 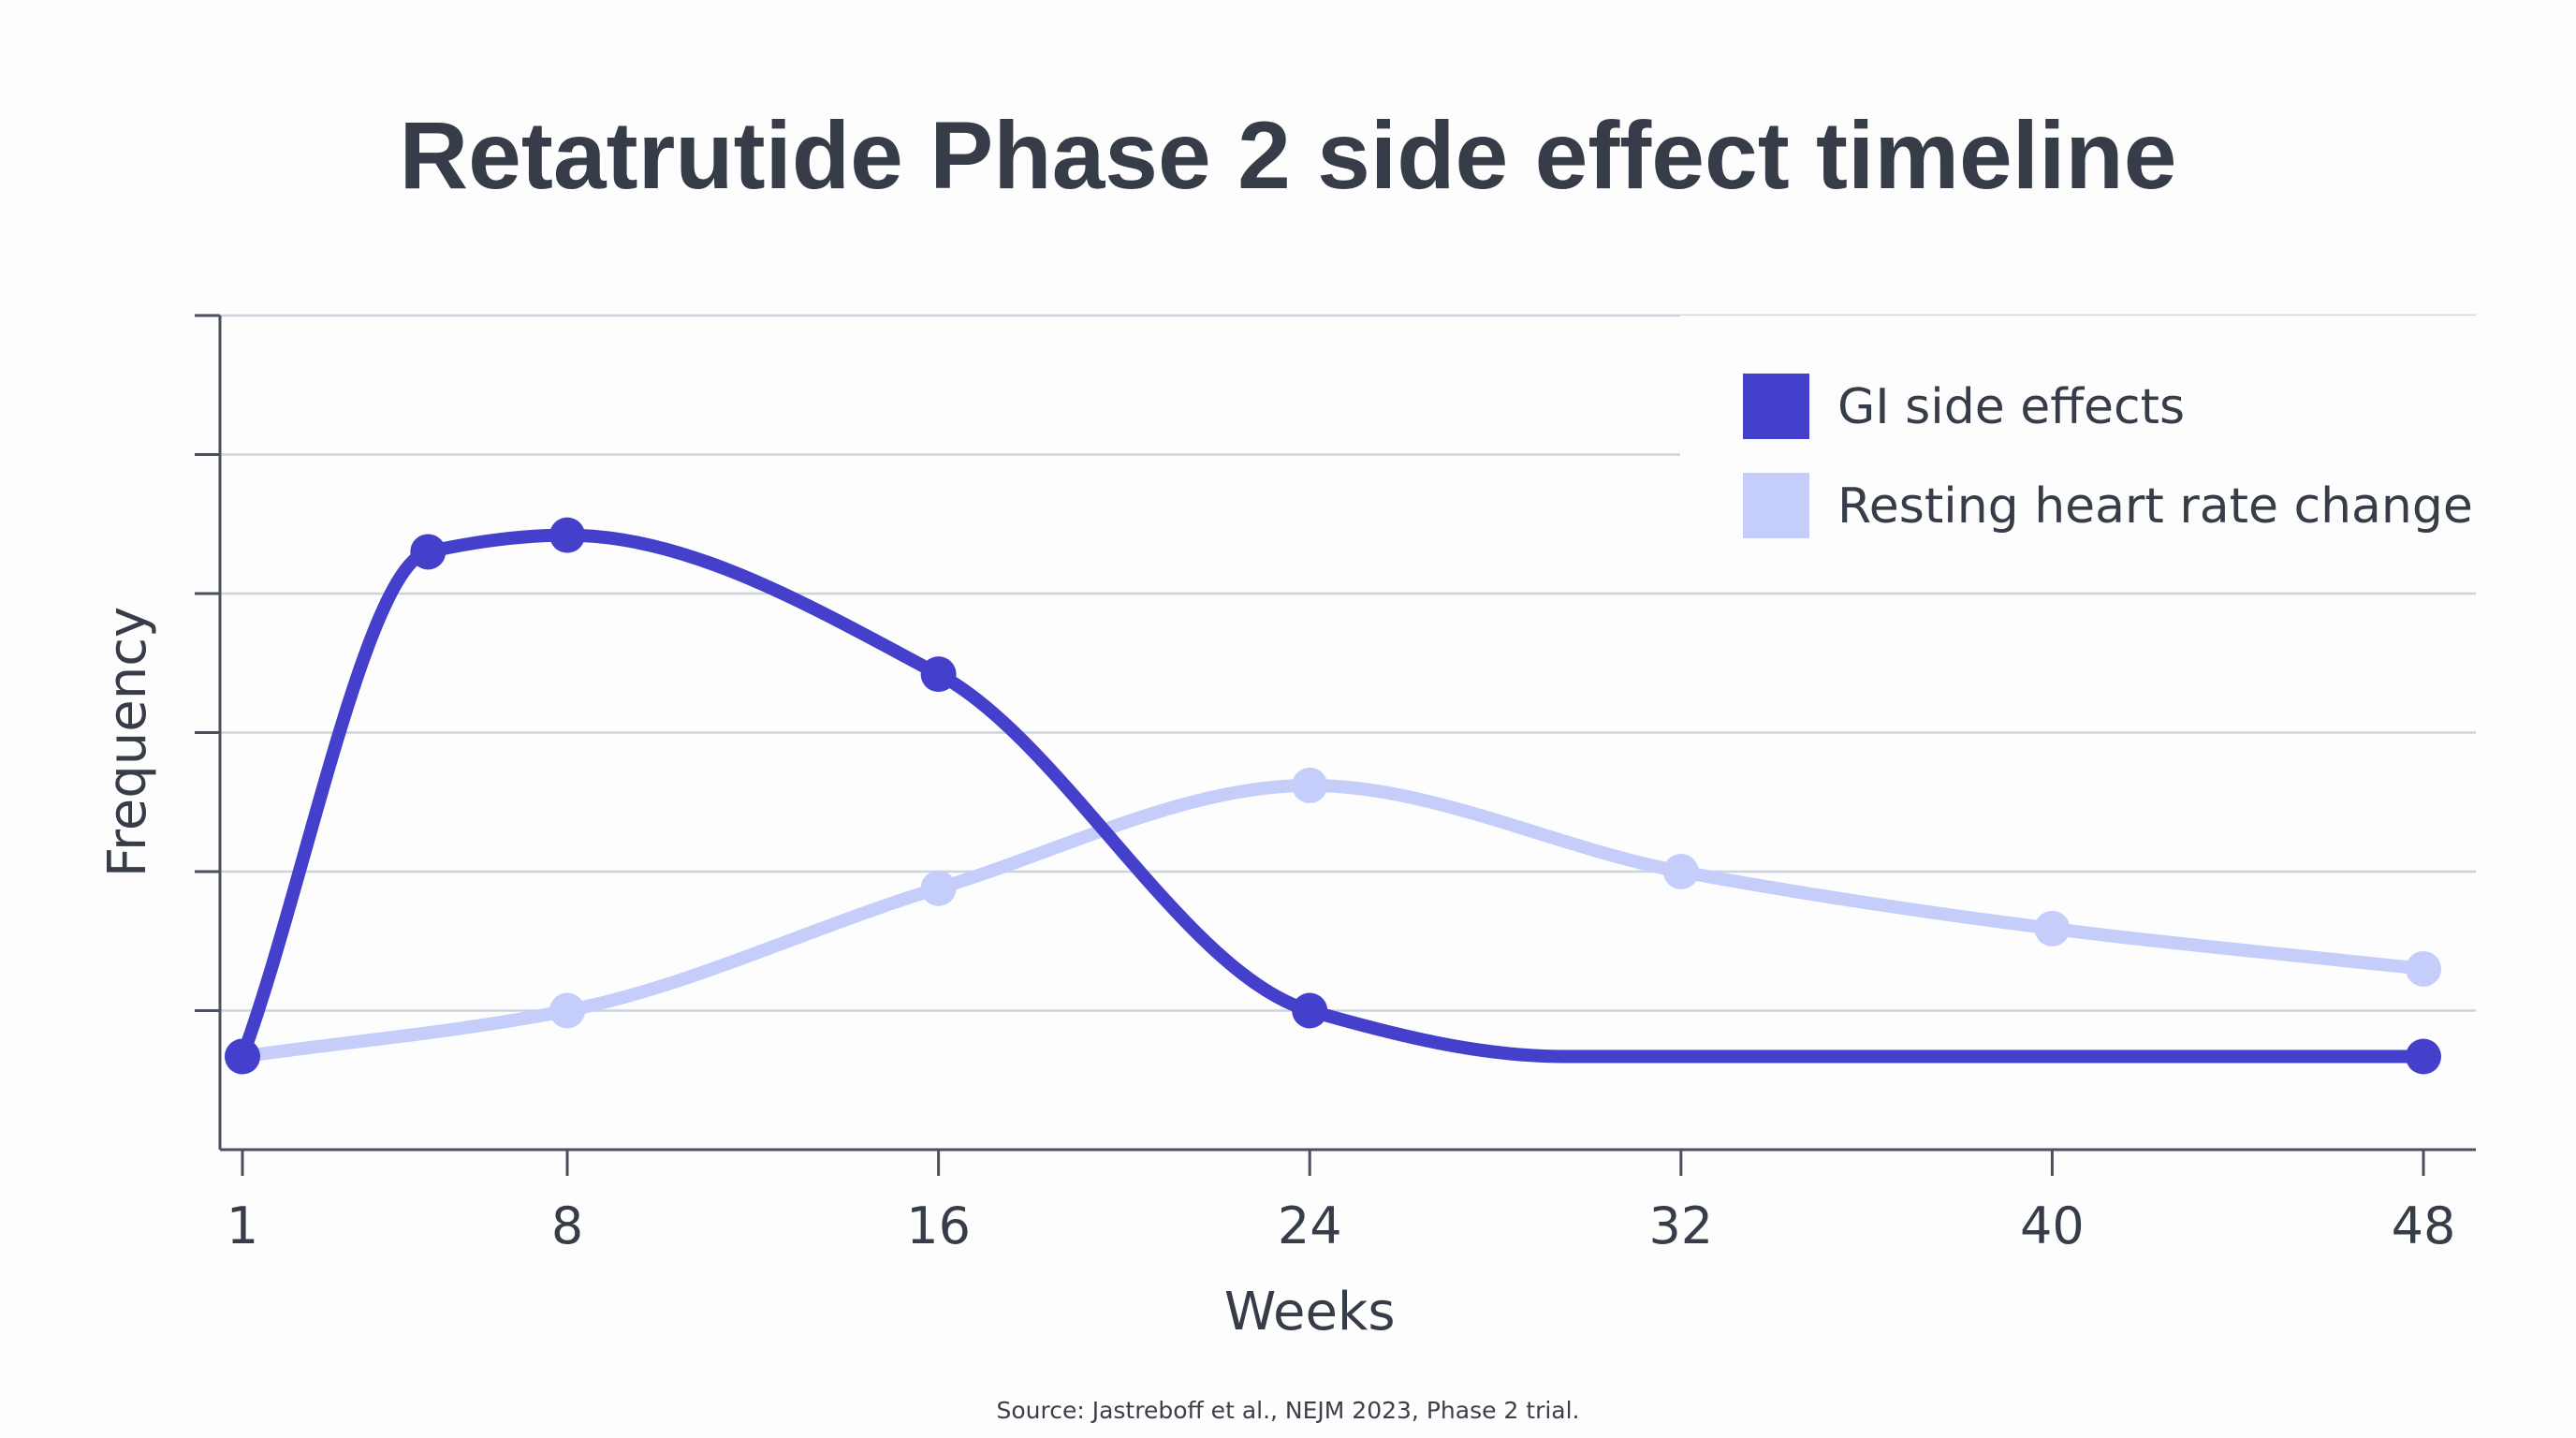 I want to click on legend-background, so click(x=2078, y=432).